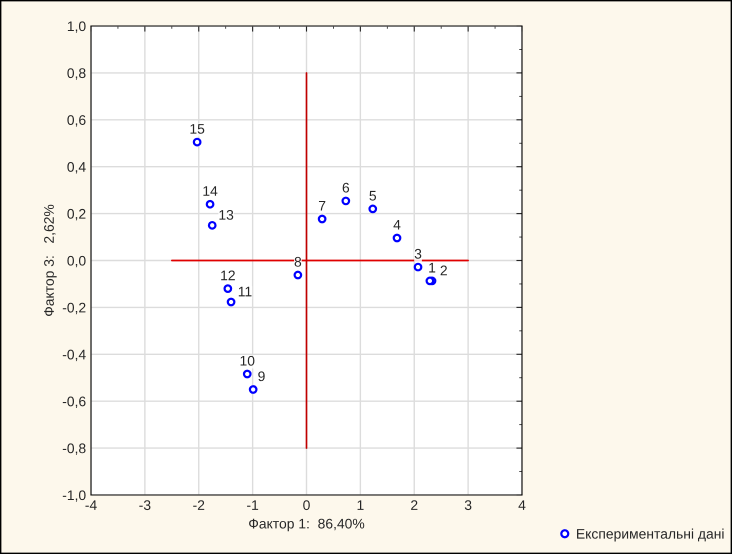 Image resolution: width=732 pixels, height=554 pixels. Describe the element at coordinates (228, 275) in the screenshot. I see `annotation: 12` at that location.